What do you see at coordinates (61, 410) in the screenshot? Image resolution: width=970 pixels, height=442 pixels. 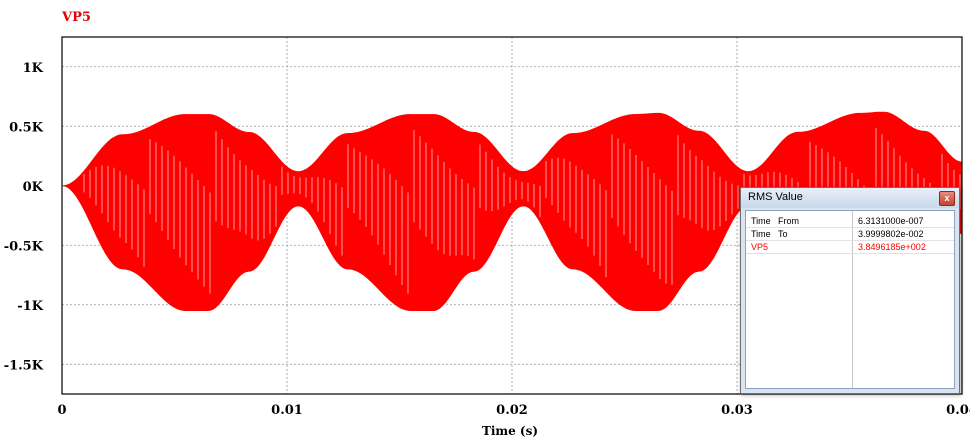 I see `x-tick-label: 0` at bounding box center [61, 410].